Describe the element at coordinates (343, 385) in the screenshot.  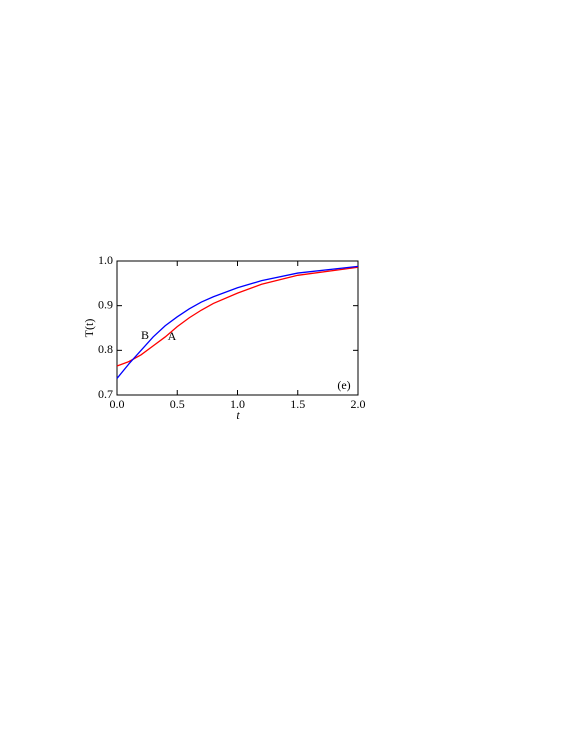
I see `panel-label: (e)` at that location.